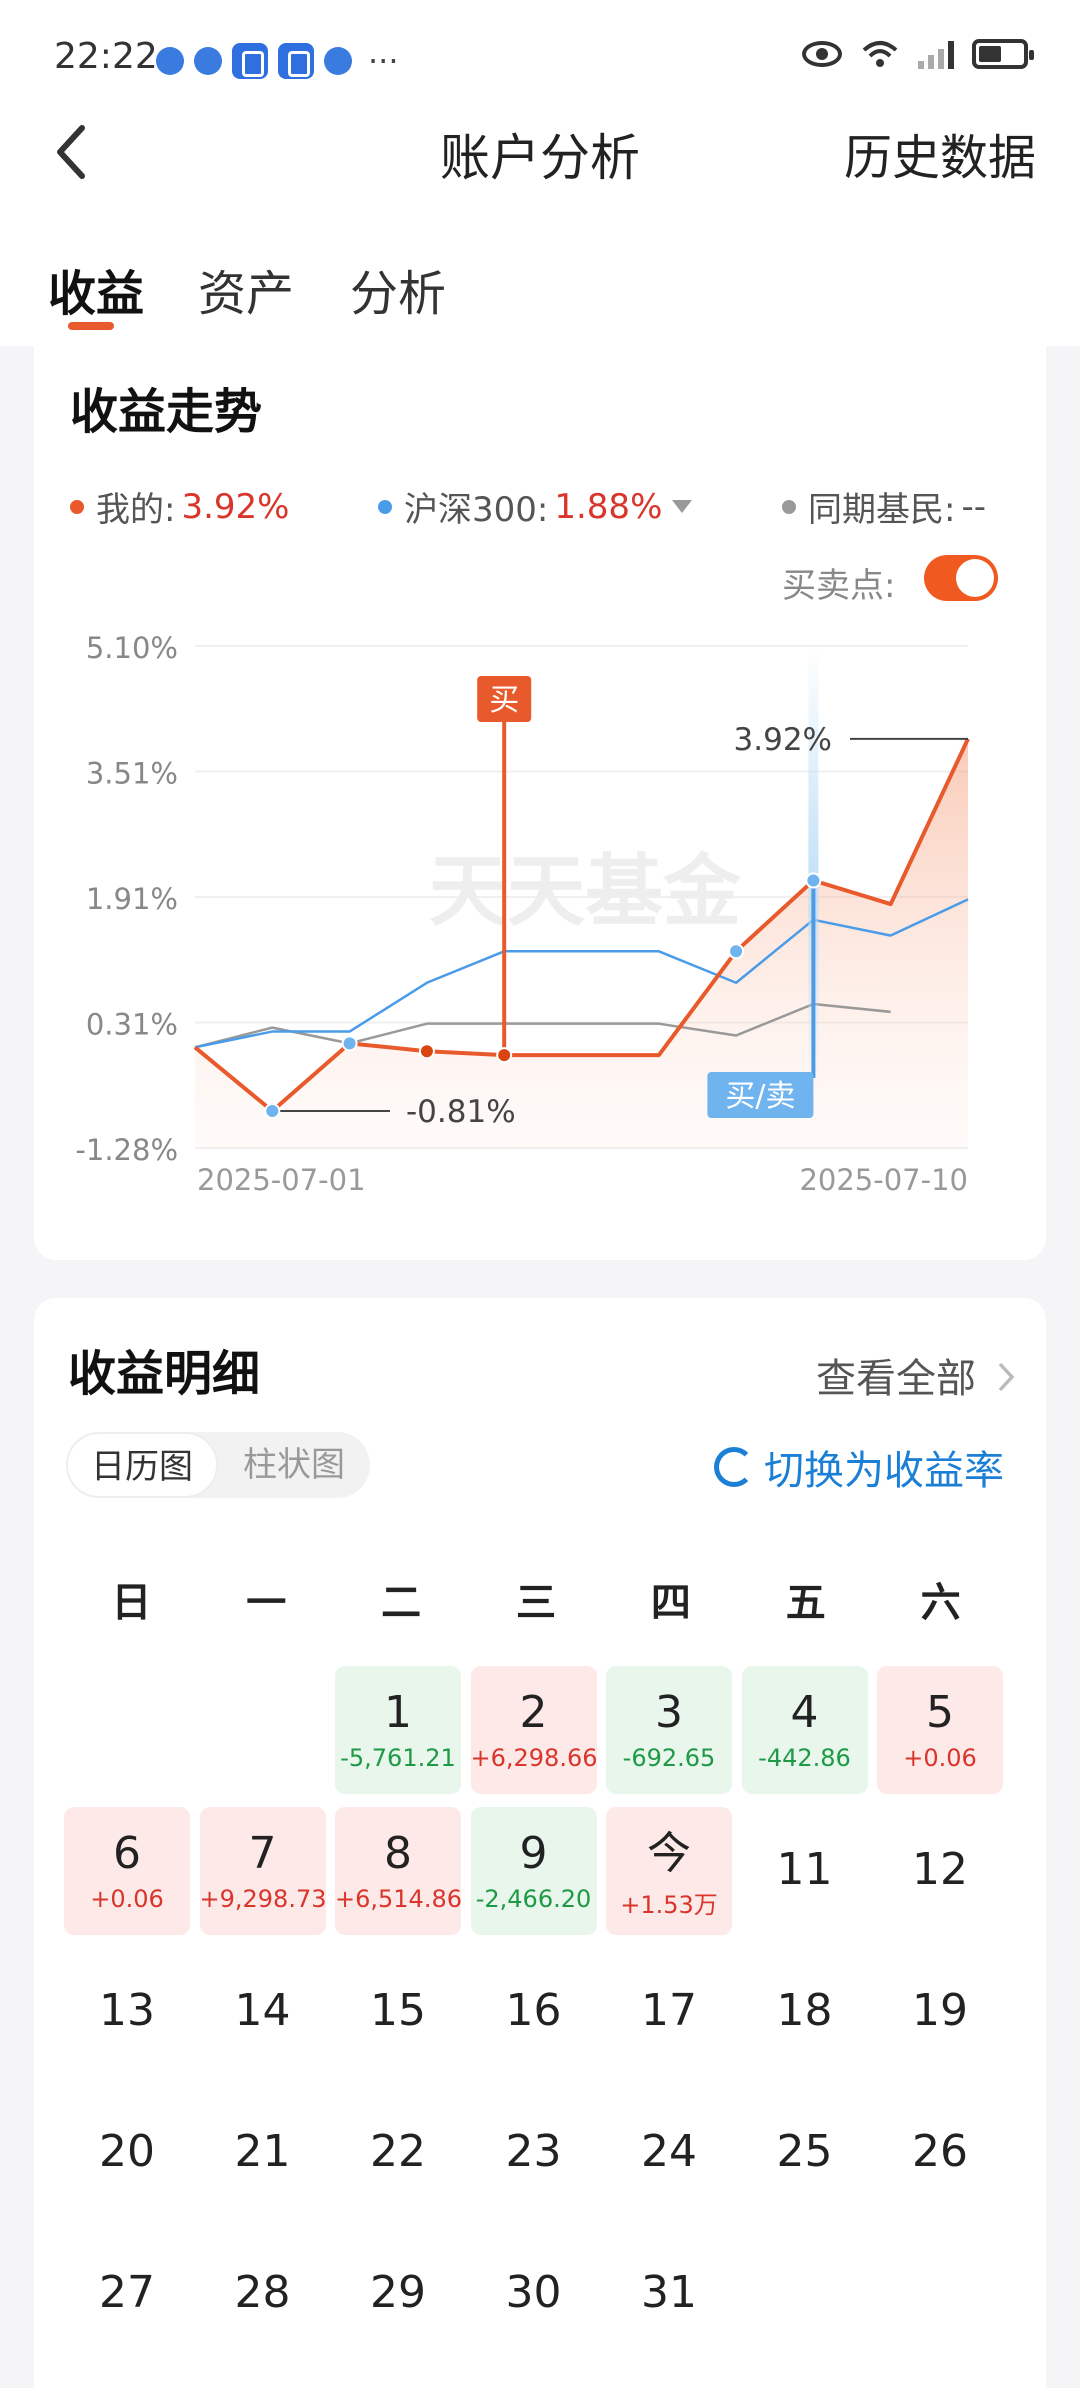 The width and height of the screenshot is (1080, 2388). Describe the element at coordinates (294, 1465) in the screenshot. I see `bar-view-button: 柱状图` at that location.